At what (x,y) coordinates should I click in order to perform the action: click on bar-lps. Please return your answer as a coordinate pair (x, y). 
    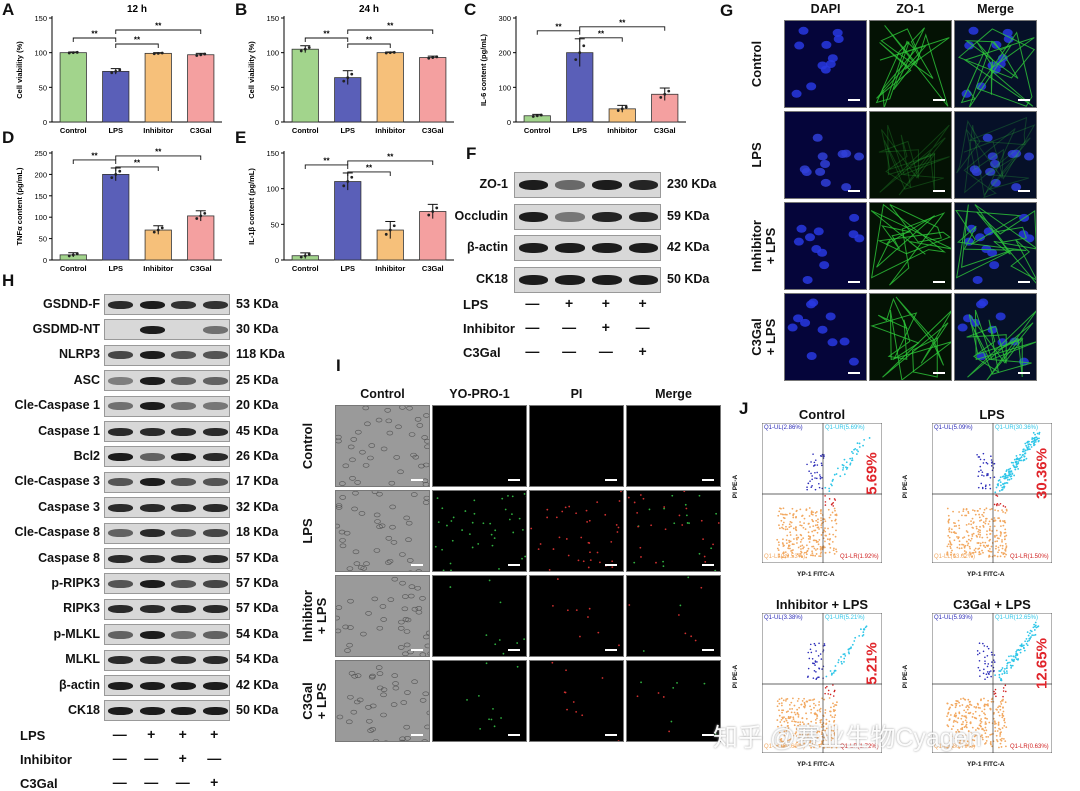
    Looking at the image, I should click on (348, 221).